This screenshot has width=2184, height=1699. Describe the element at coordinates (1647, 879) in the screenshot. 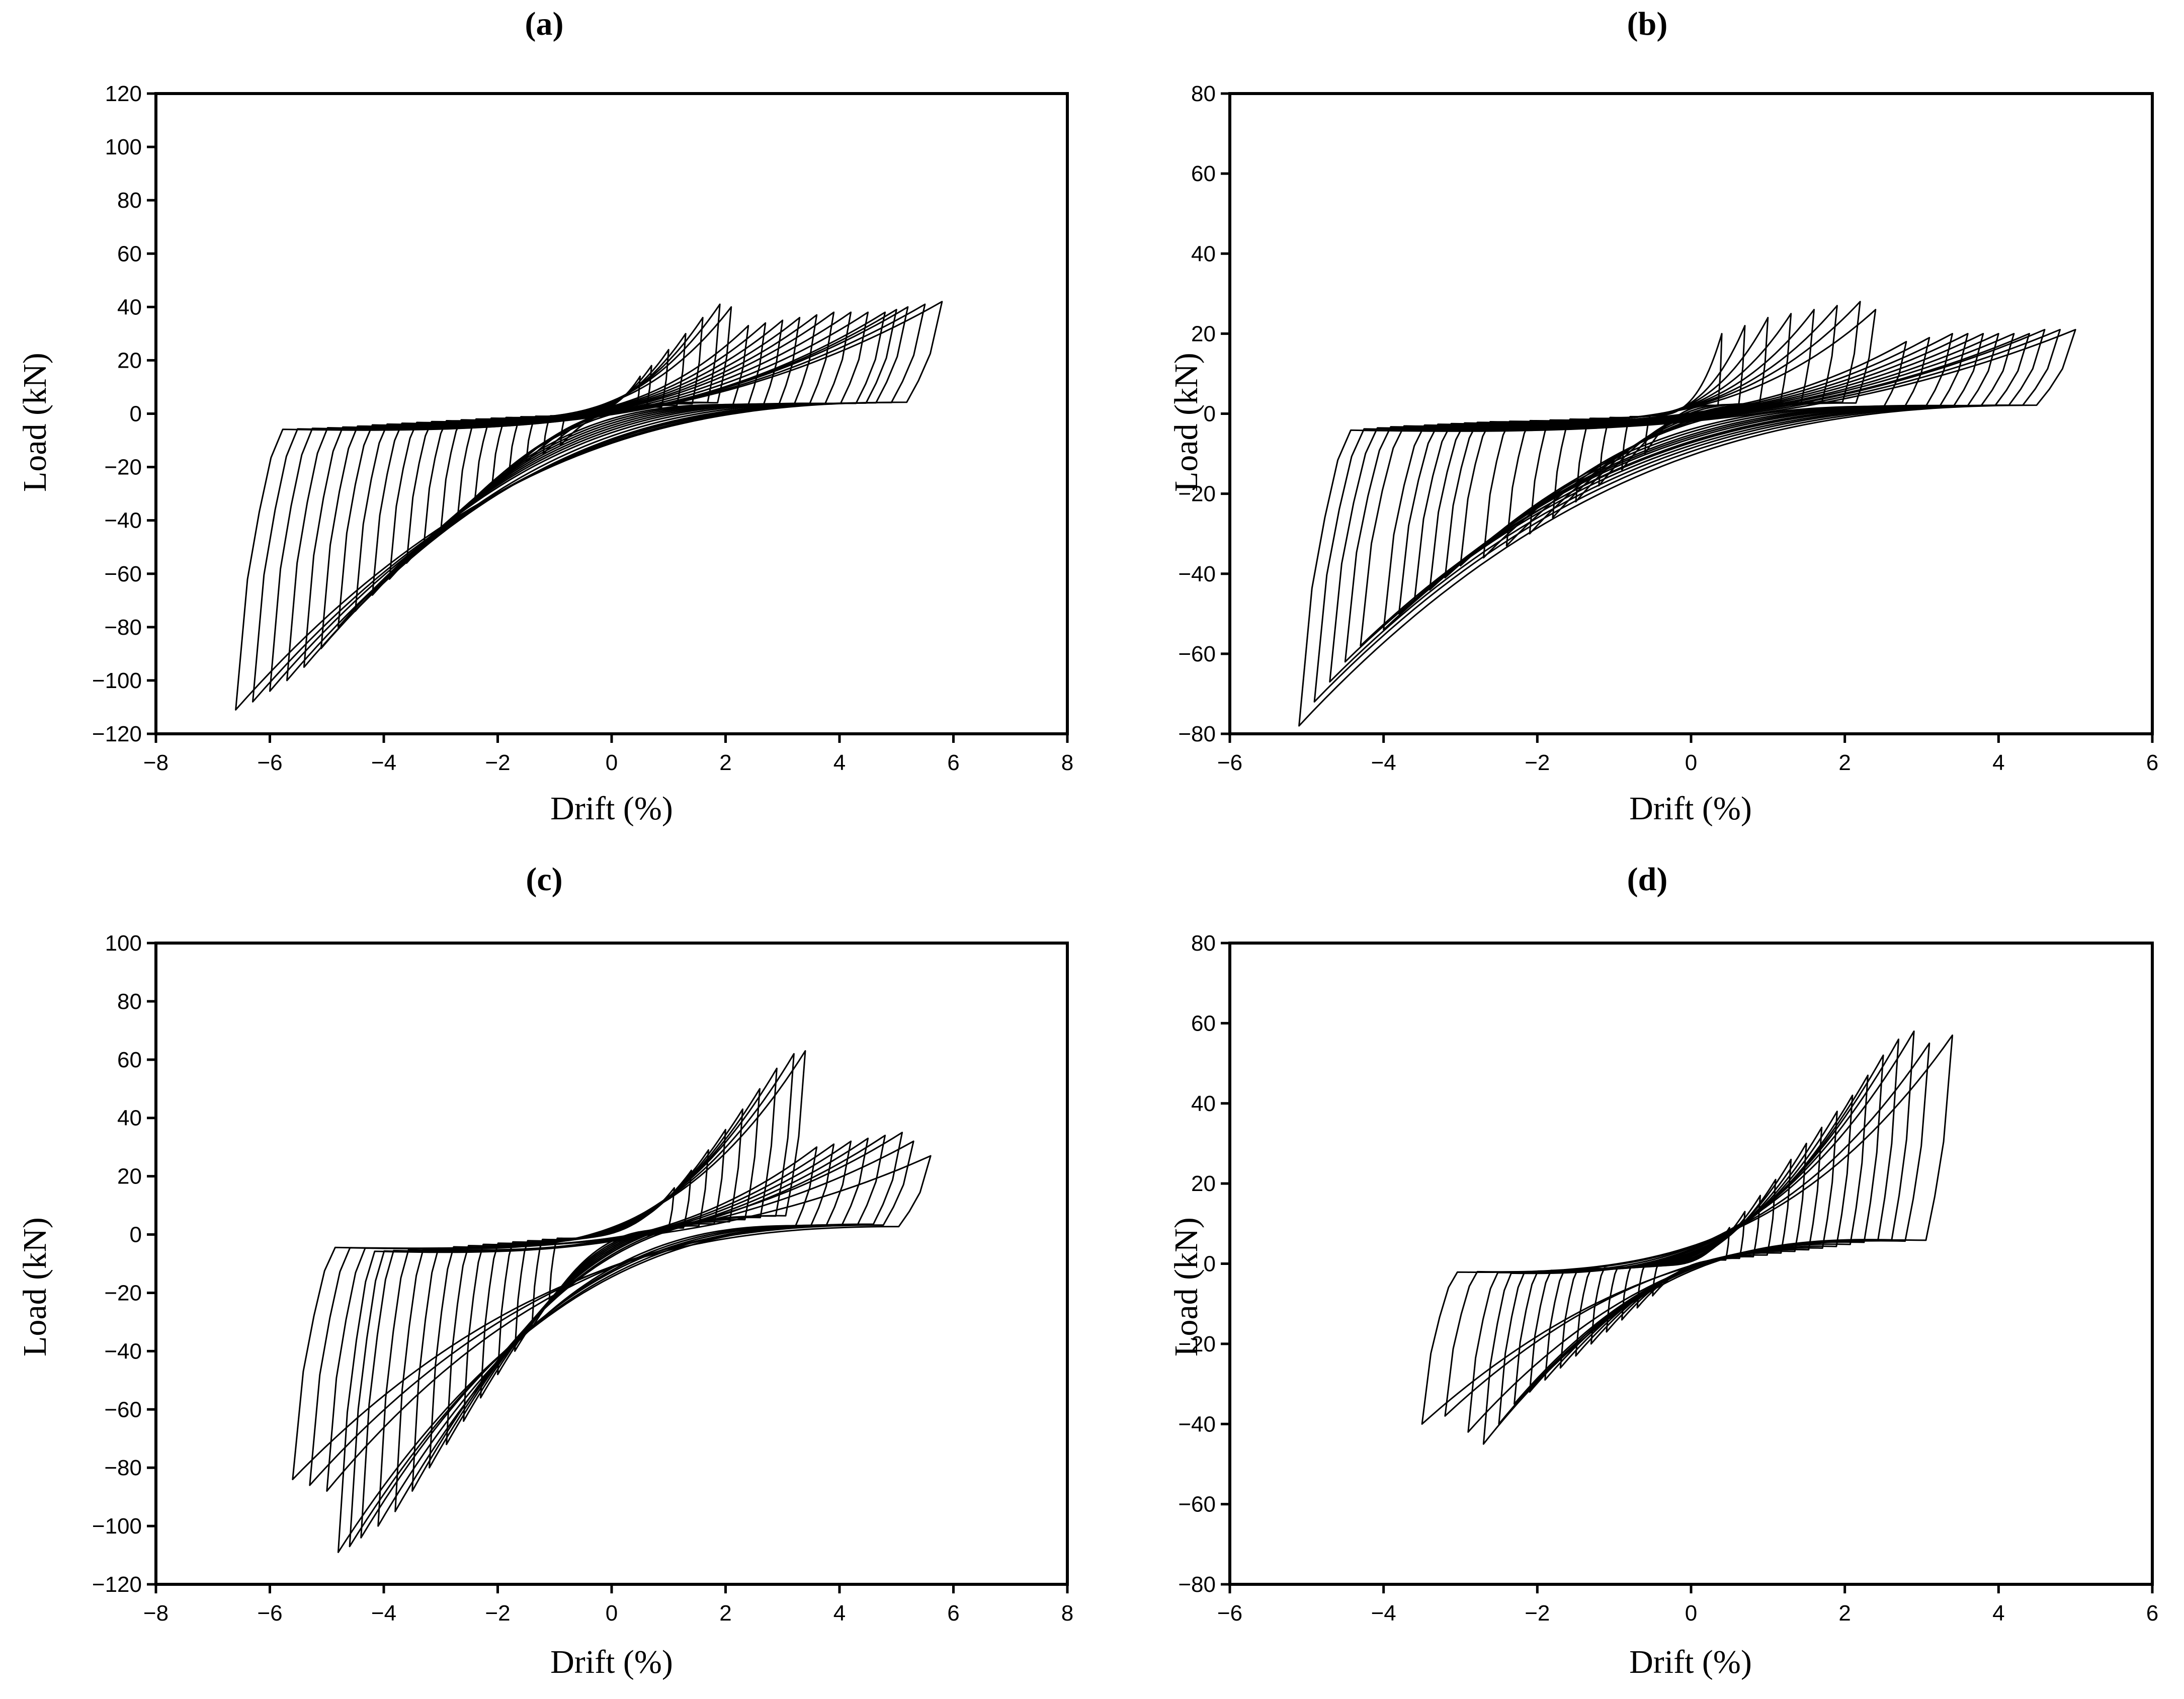

I see `panel-title-d: (d)` at that location.